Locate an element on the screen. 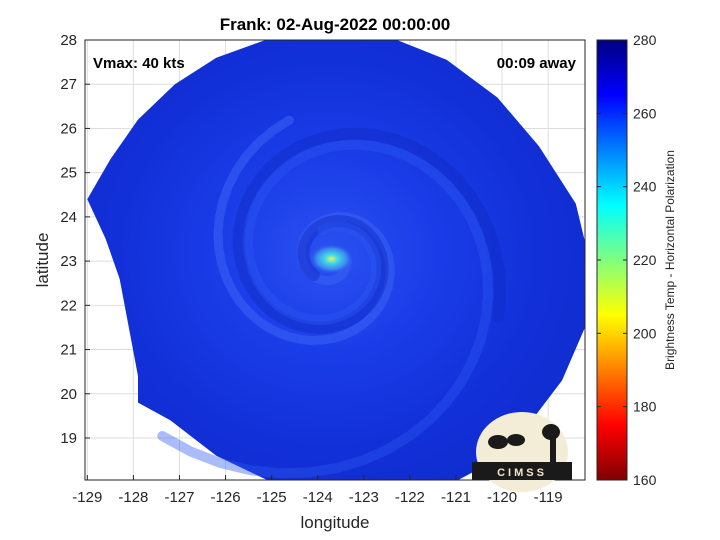  x-tick-label: -121 is located at coordinates (456, 497).